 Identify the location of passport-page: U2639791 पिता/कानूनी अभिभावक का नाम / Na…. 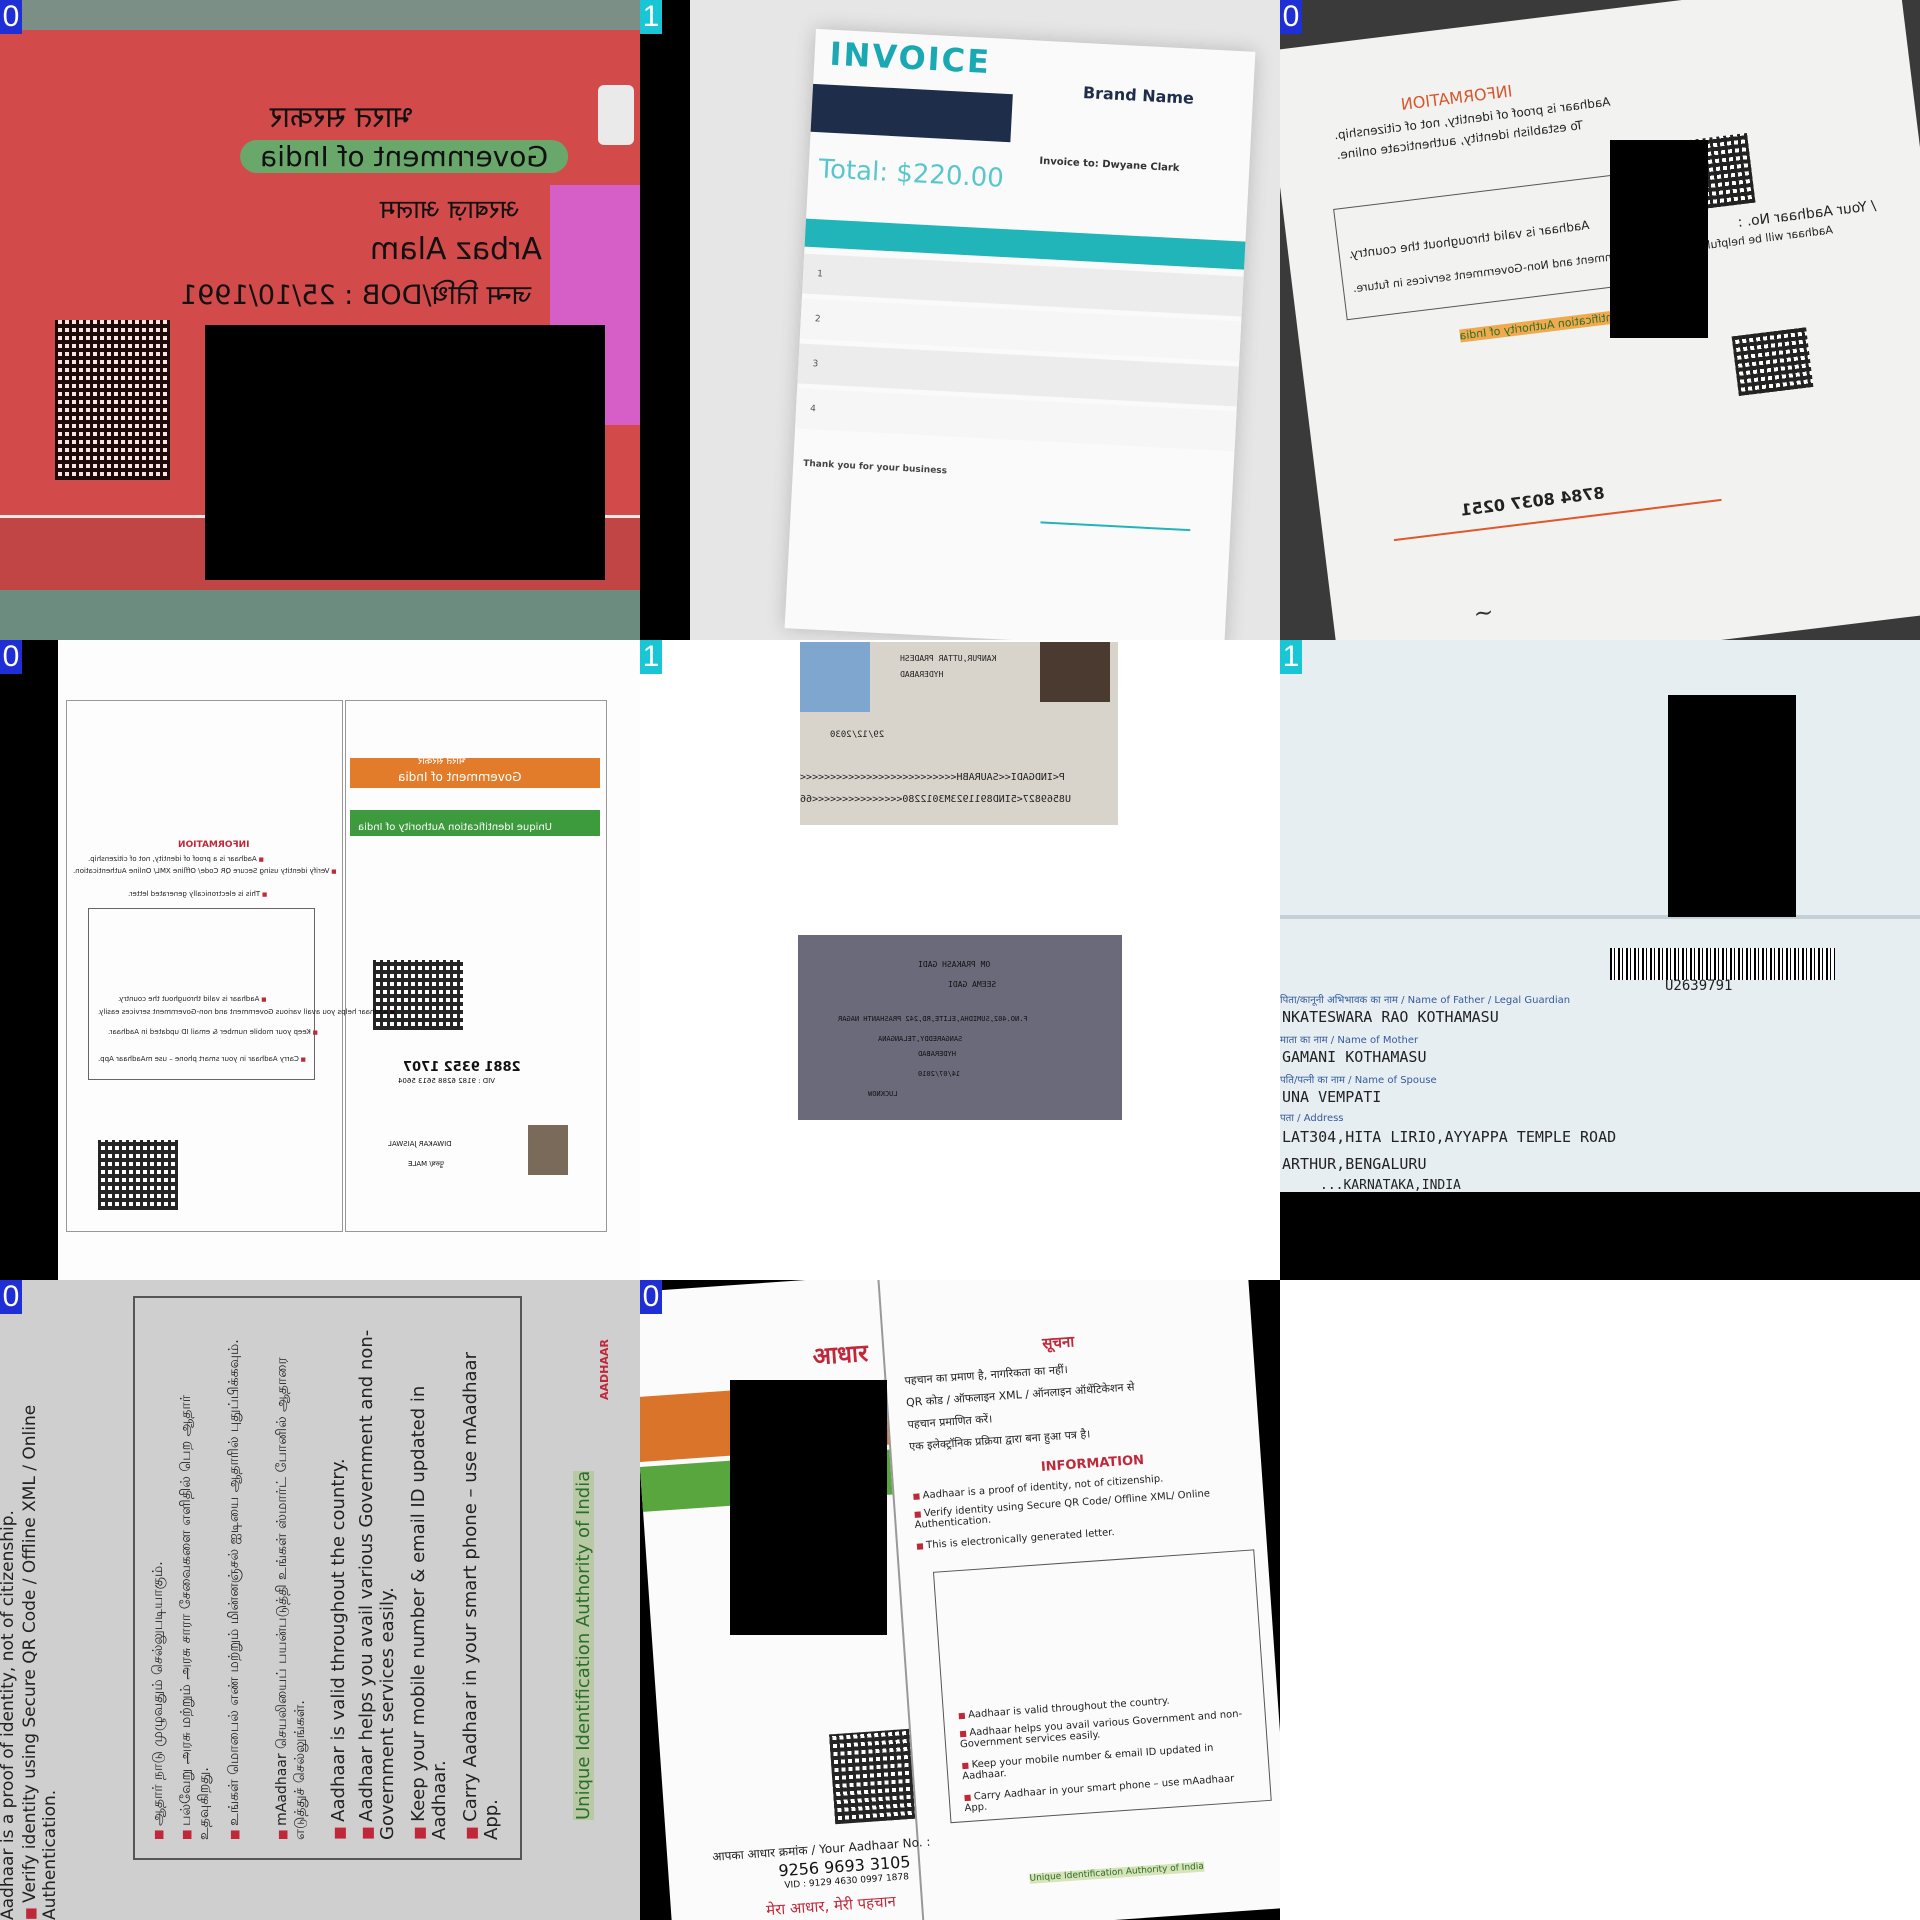
(1600, 916).